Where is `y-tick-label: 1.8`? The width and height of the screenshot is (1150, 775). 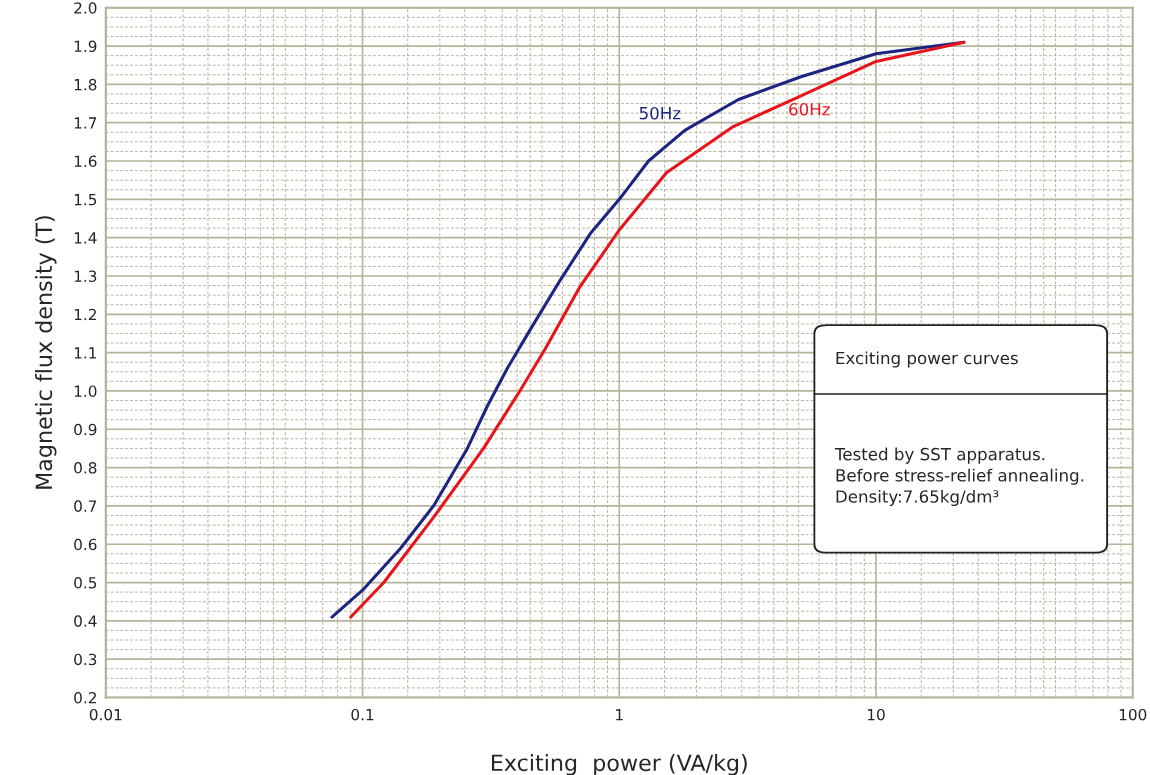
y-tick-label: 1.8 is located at coordinates (85, 84).